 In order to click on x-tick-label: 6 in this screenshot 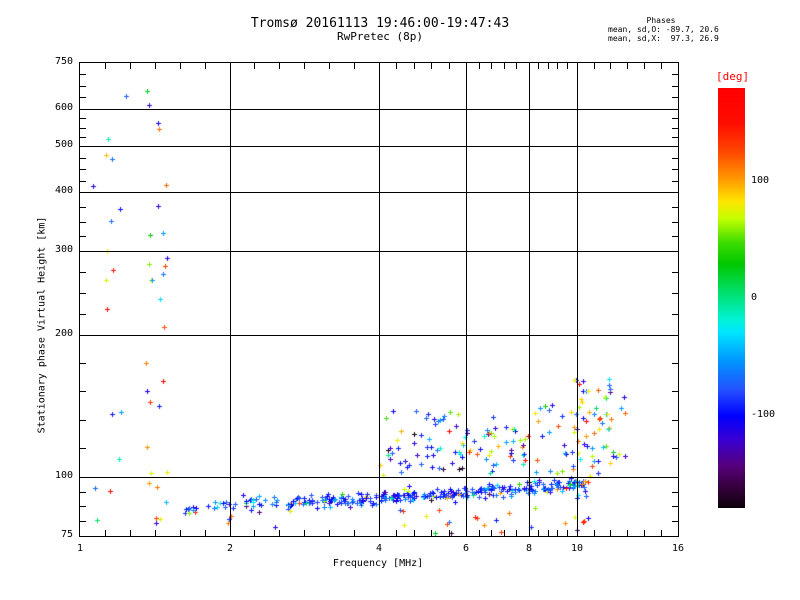, I will do `click(466, 548)`.